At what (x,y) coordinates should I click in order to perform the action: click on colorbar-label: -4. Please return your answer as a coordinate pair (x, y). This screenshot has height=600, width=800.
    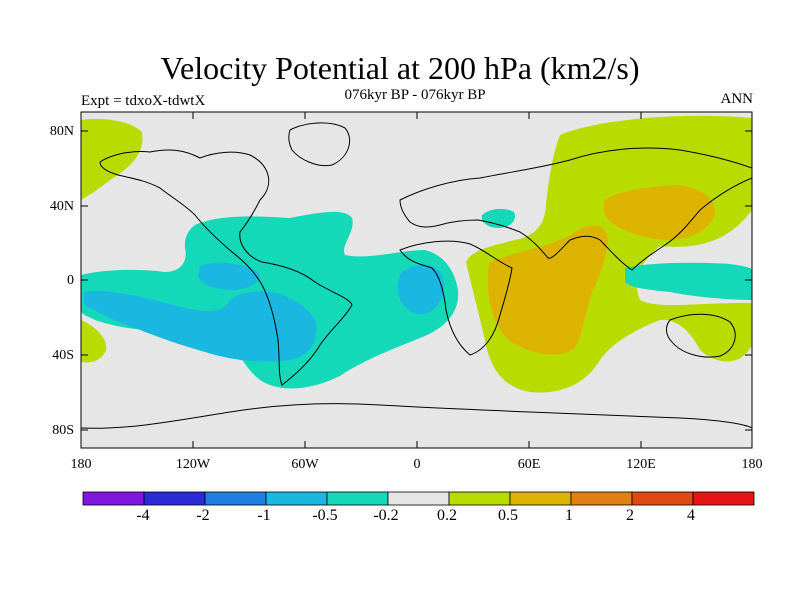
    Looking at the image, I should click on (143, 515).